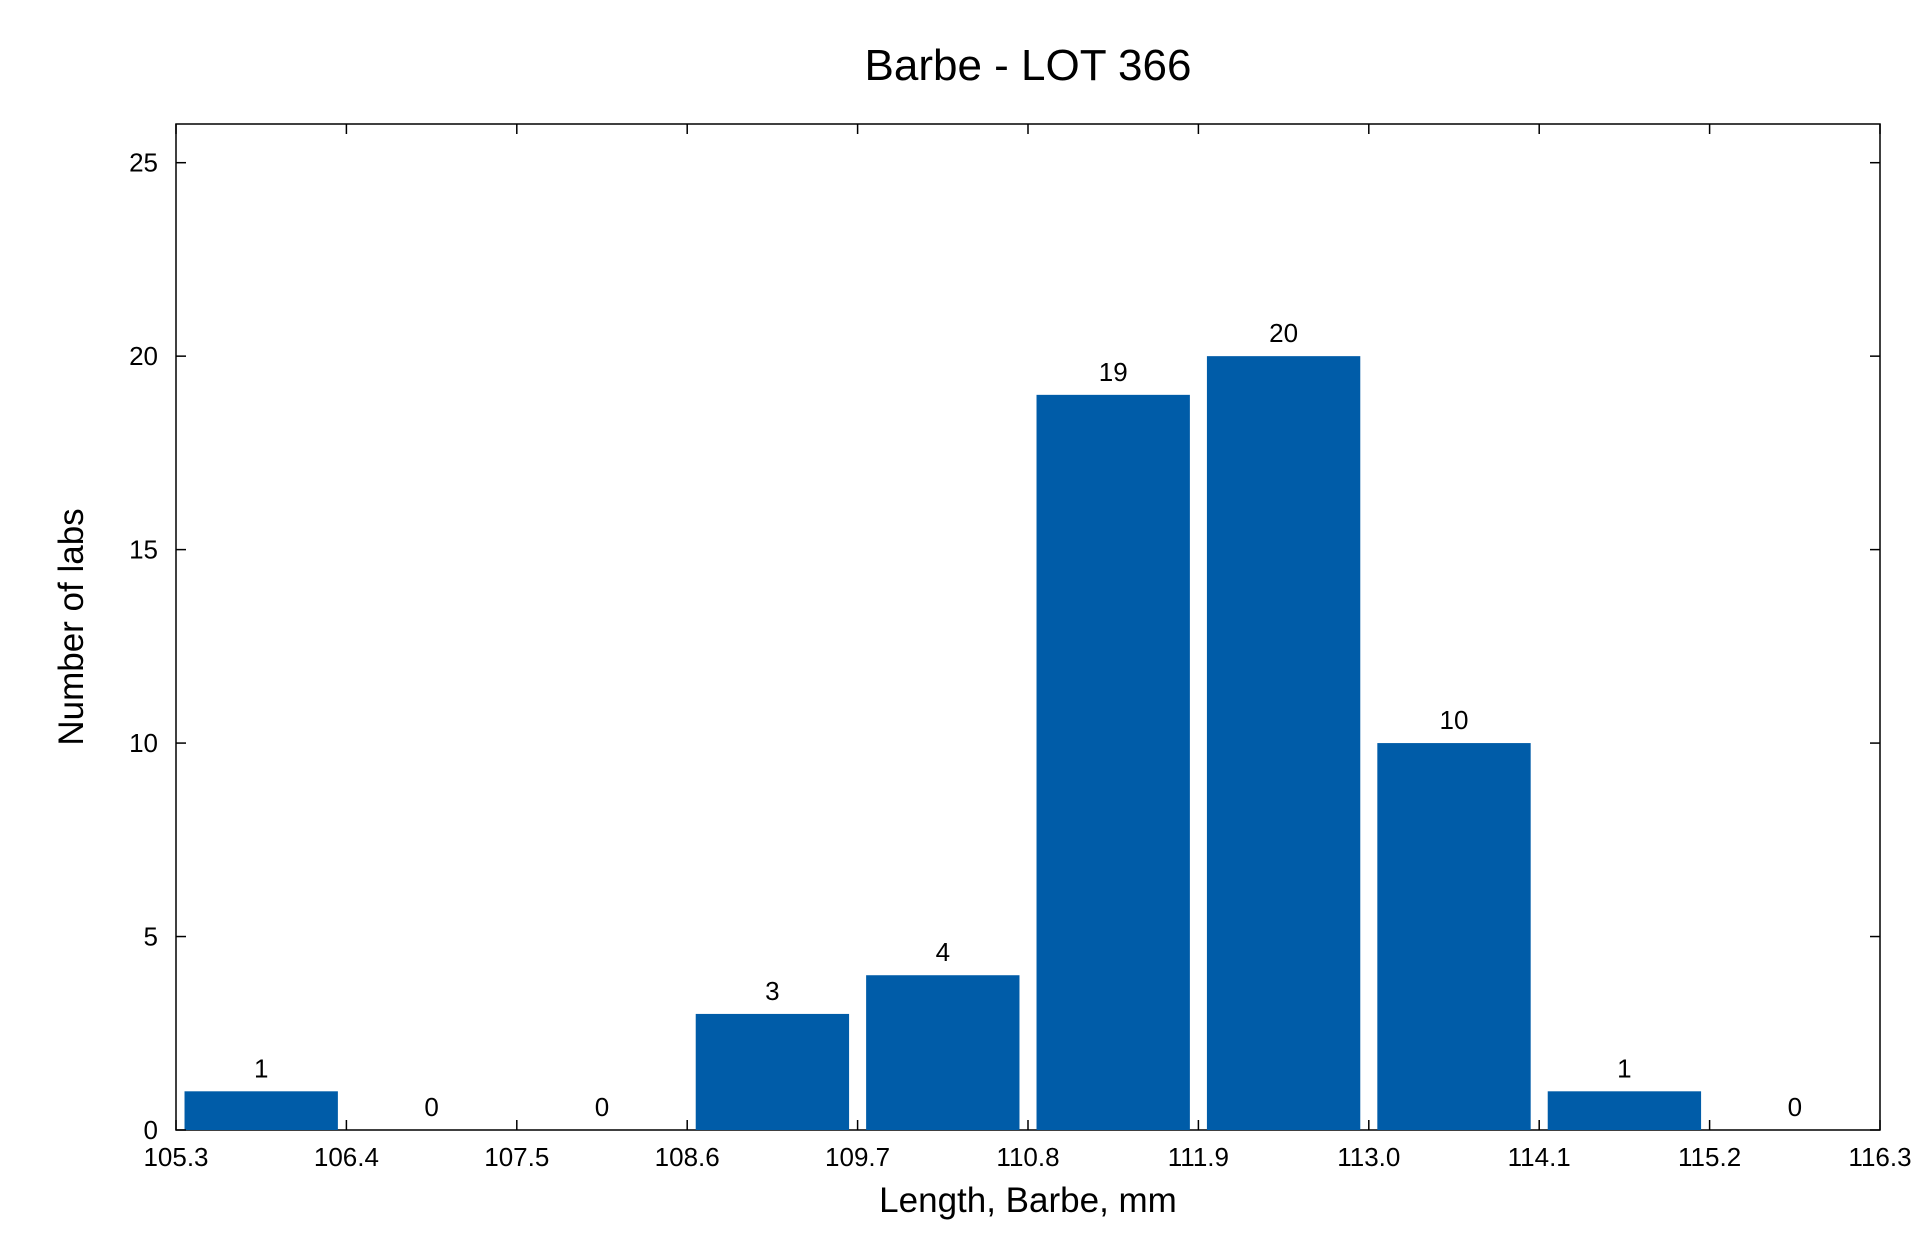 The image size is (1920, 1250). Describe the element at coordinates (1283, 333) in the screenshot. I see `bar-value-label: 20` at that location.